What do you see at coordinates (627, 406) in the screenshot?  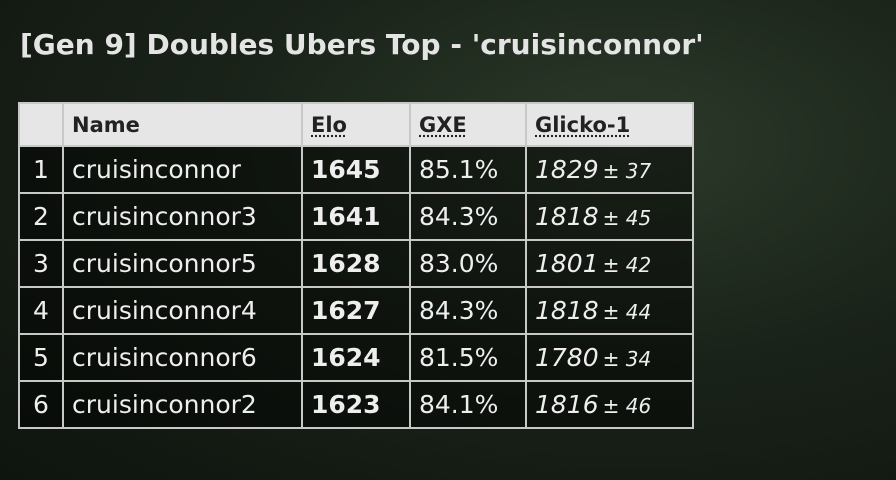 I see `glicko-deviation: ± 46` at bounding box center [627, 406].